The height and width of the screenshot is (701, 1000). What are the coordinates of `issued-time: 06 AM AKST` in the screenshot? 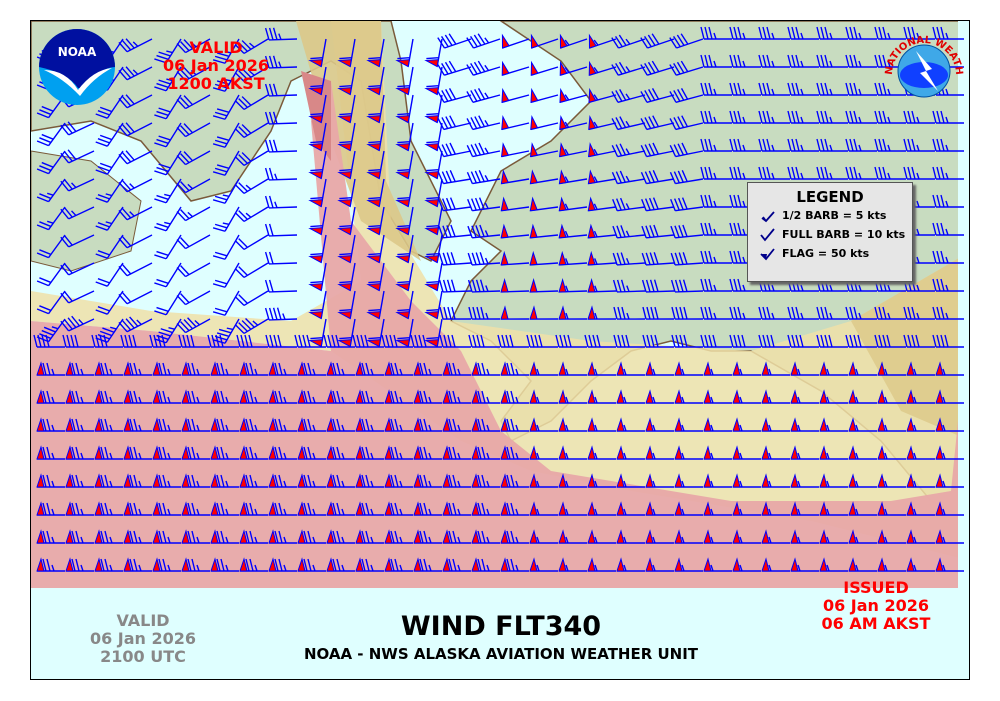 It's located at (876, 623).